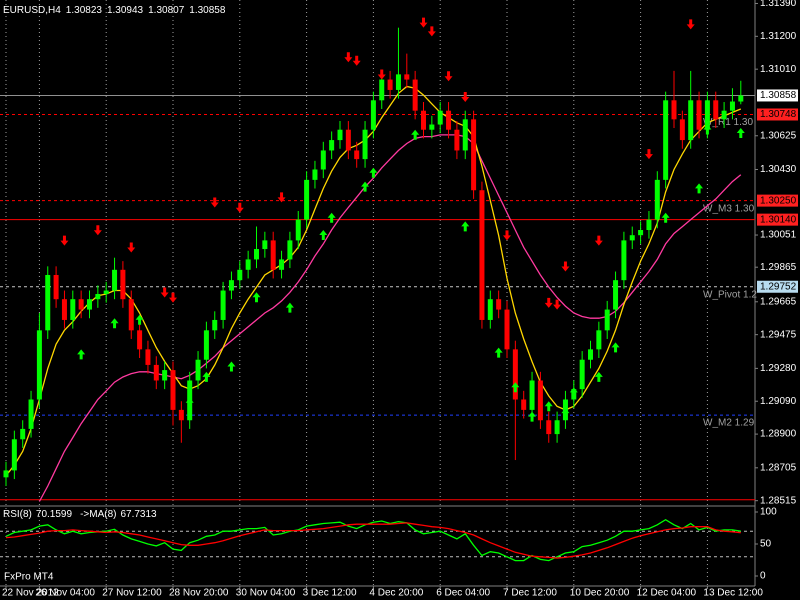 This screenshot has width=800, height=600. I want to click on x-tick-label: 4 Dec 20:00, so click(396, 593).